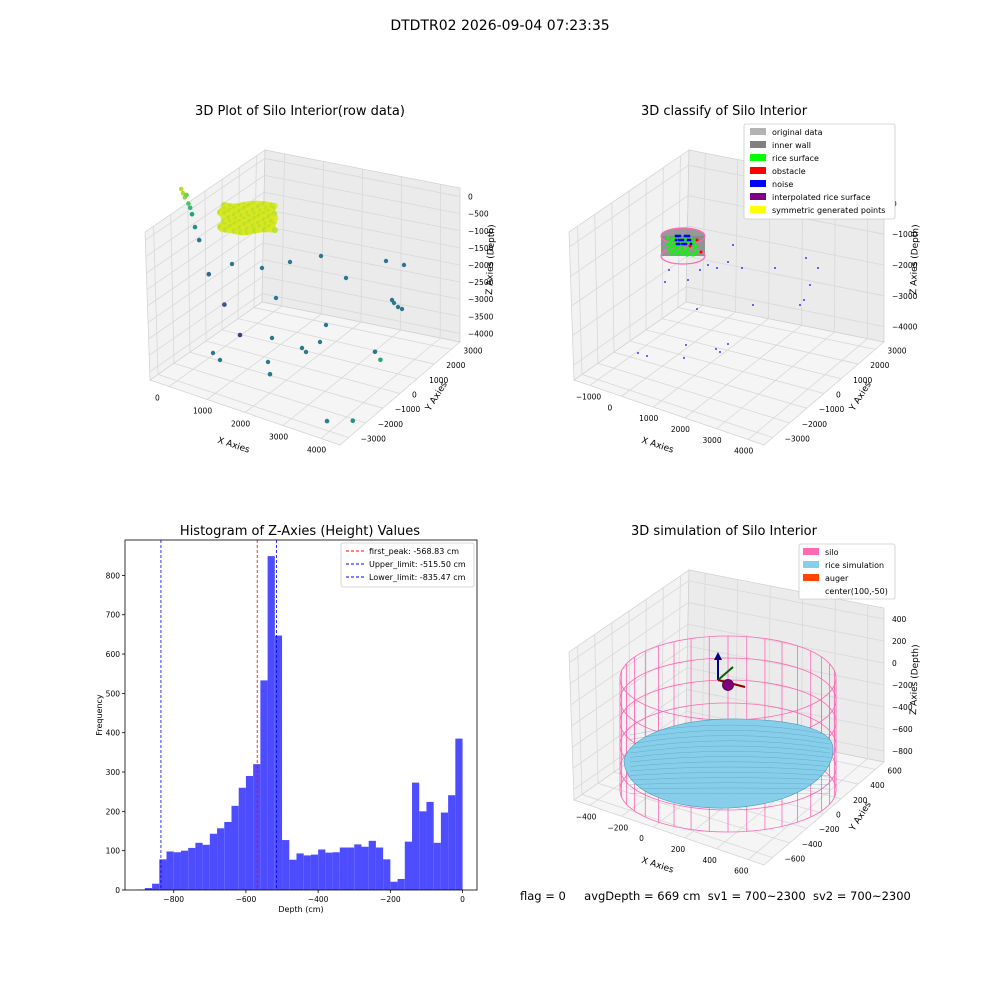 This screenshot has height=1000, width=1000. What do you see at coordinates (374, 439) in the screenshot?
I see `raw-plot-ytick: −3000` at bounding box center [374, 439].